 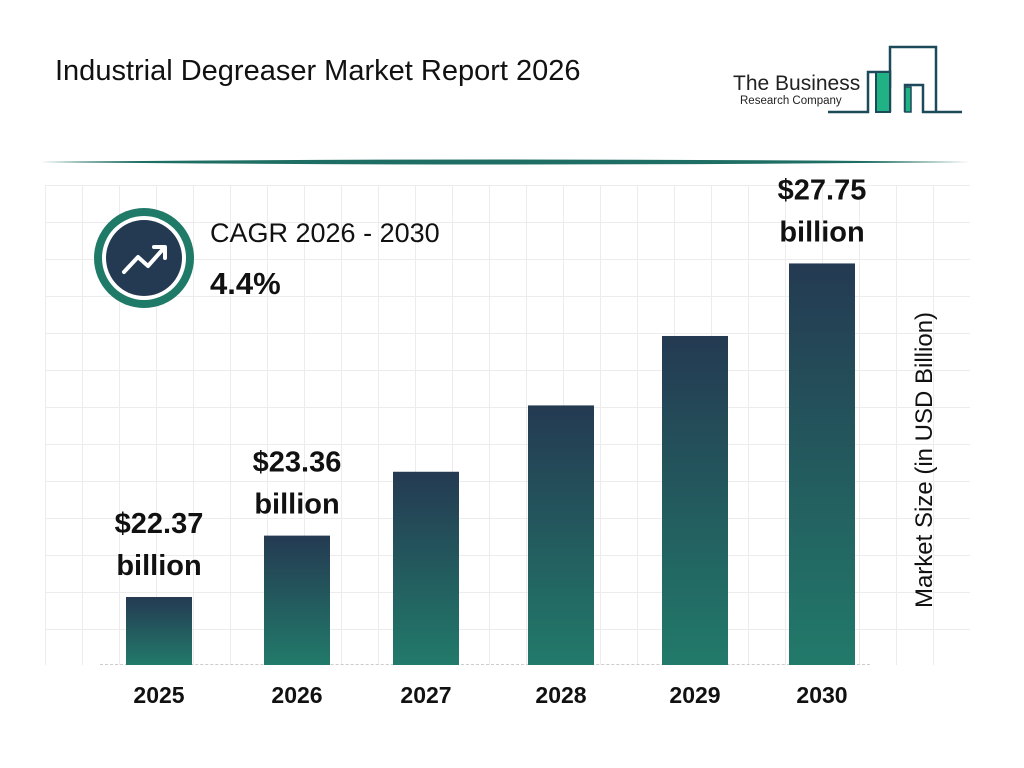 What do you see at coordinates (425, 695) in the screenshot?
I see `x-tick-label: 2027` at bounding box center [425, 695].